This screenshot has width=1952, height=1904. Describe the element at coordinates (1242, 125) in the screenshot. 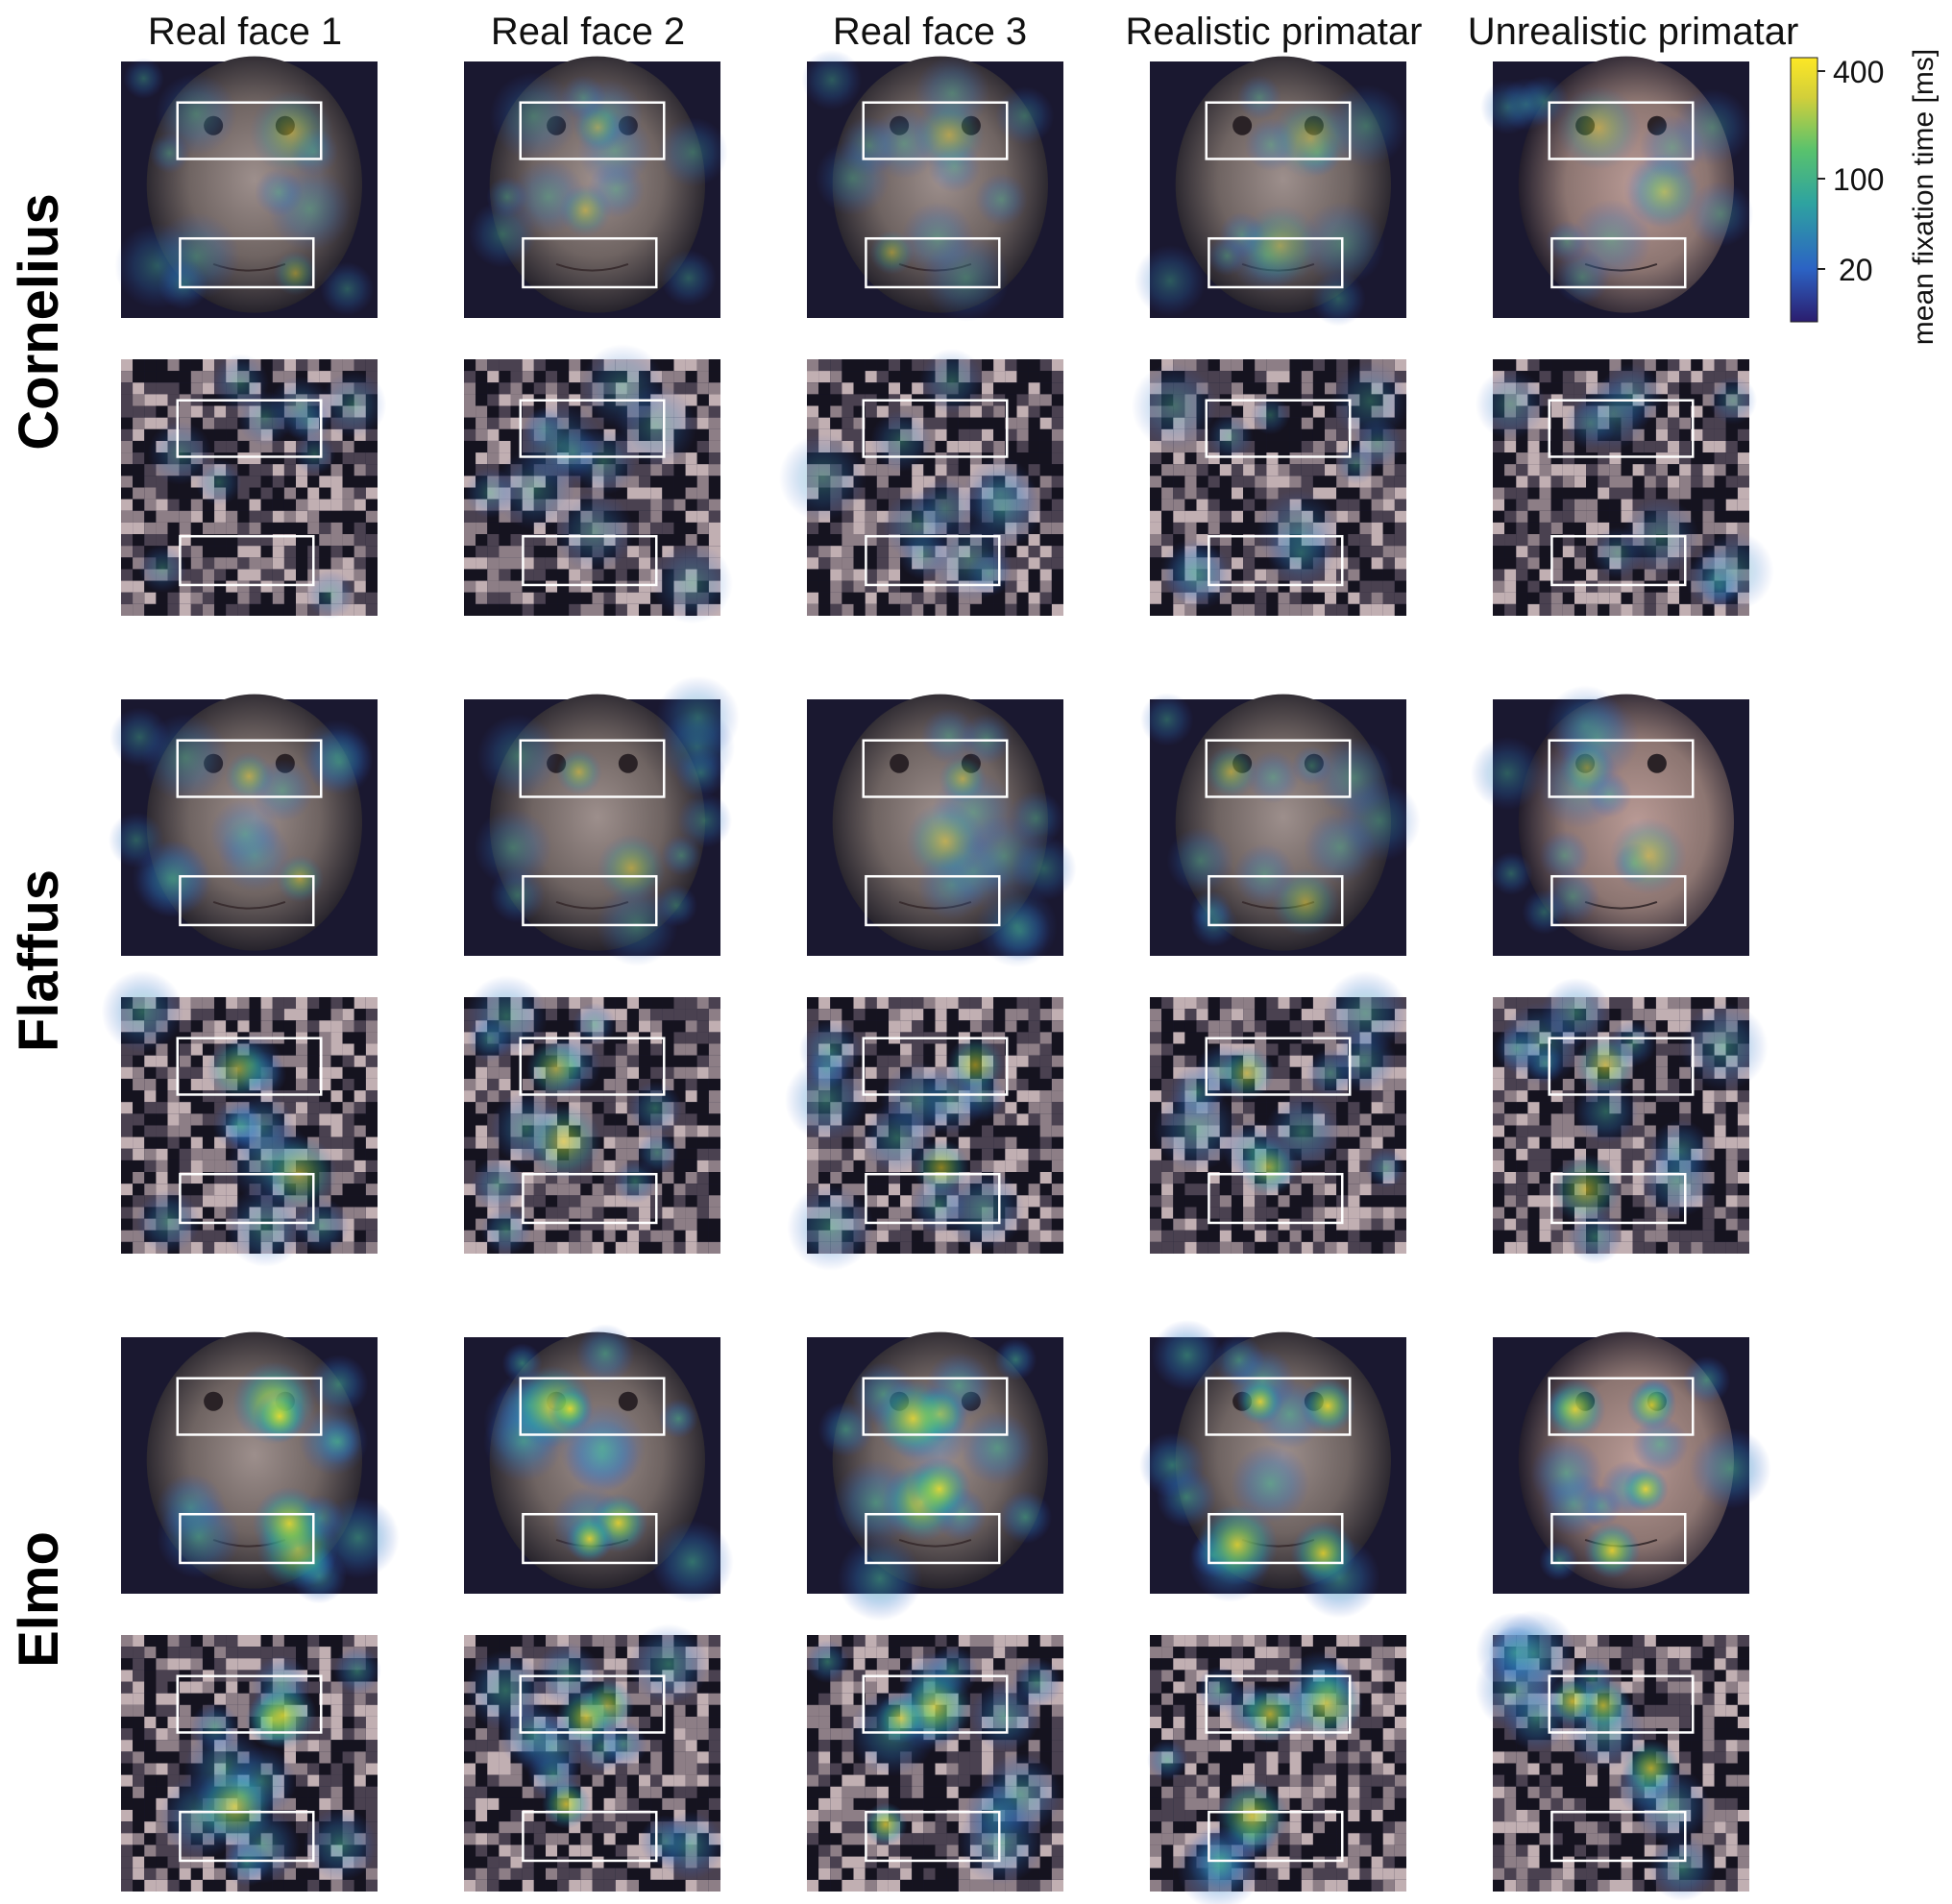

I see `eye-left` at that location.